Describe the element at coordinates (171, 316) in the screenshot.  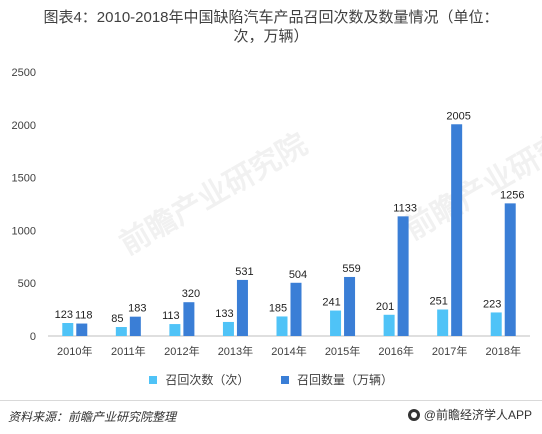
I see `data-label-series-1: 113` at that location.